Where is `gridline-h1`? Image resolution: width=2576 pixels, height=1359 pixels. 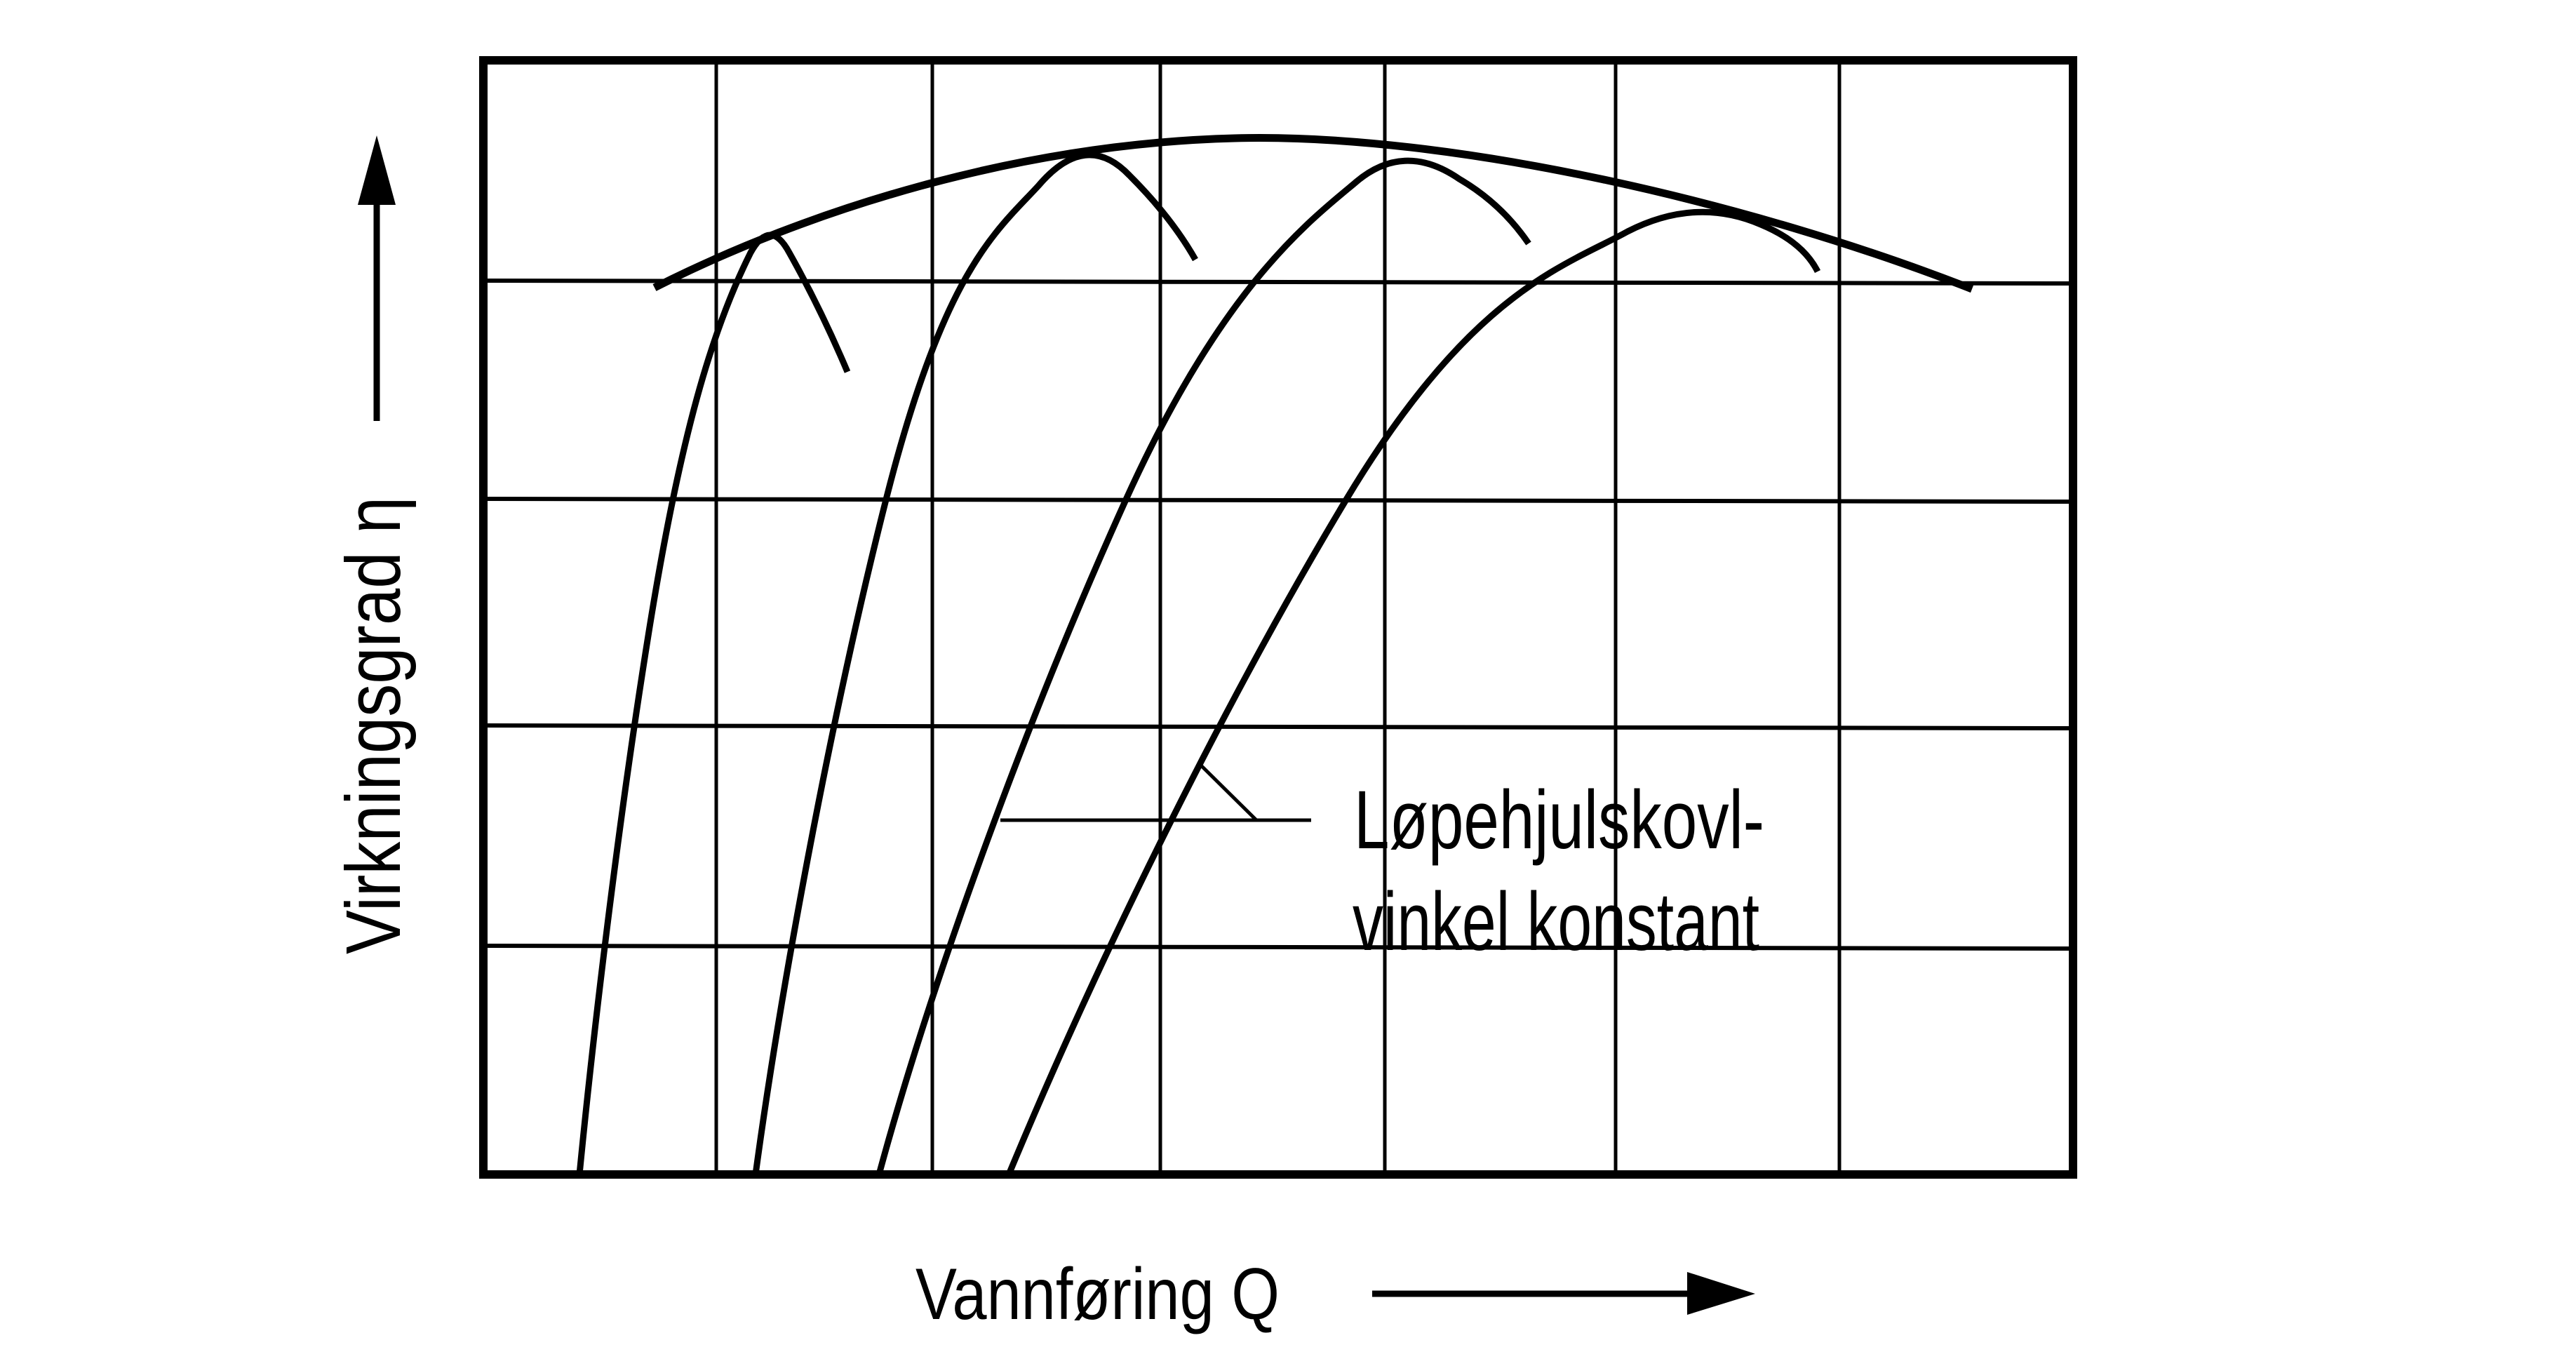 gridline-h1 is located at coordinates (1278, 283).